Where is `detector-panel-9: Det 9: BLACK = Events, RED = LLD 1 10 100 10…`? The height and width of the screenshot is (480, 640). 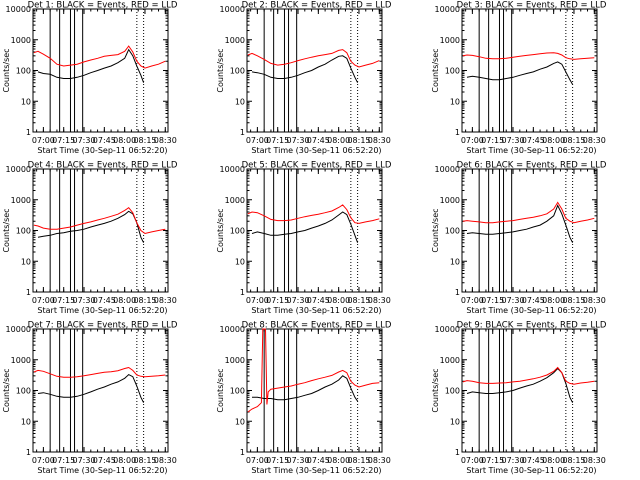
detector-panel-9: Det 9: BLACK = Events, RED = LLD 1 10 100 10… is located at coordinates (519, 398).